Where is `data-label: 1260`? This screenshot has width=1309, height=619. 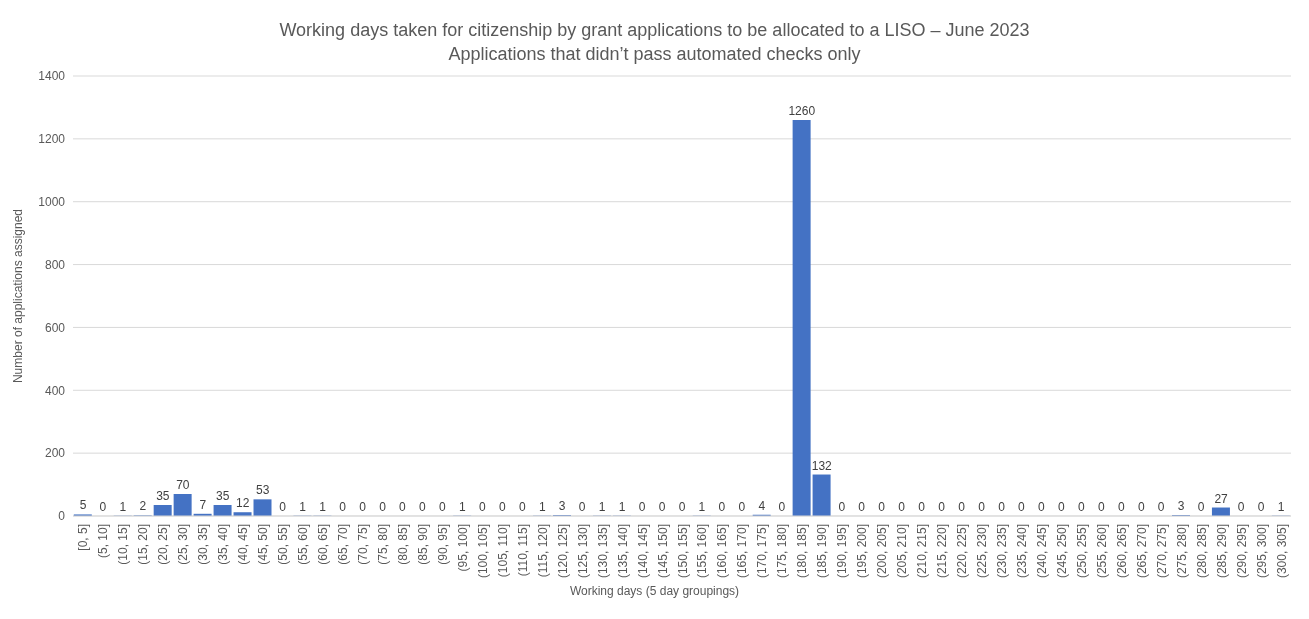
data-label: 1260 is located at coordinates (802, 111).